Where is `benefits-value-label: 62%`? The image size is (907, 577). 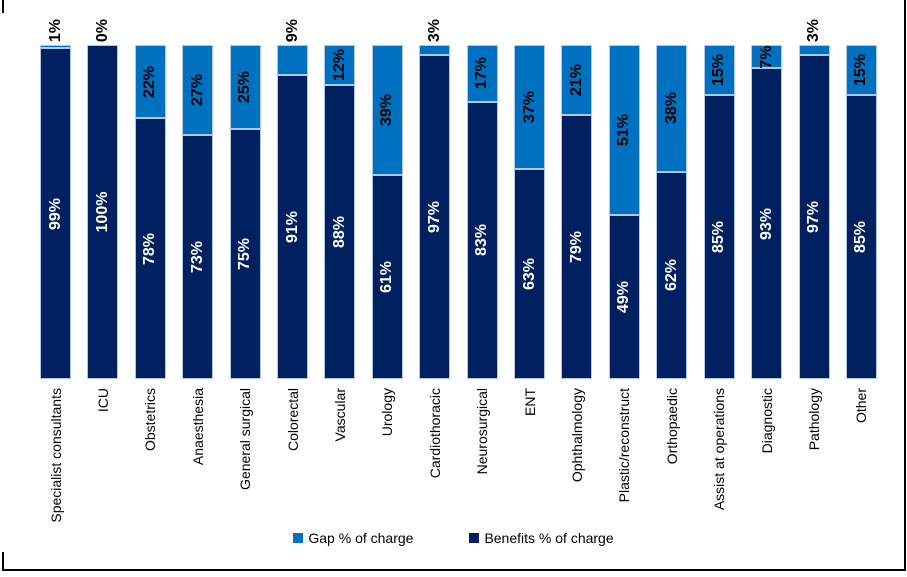
benefits-value-label: 62% is located at coordinates (671, 275).